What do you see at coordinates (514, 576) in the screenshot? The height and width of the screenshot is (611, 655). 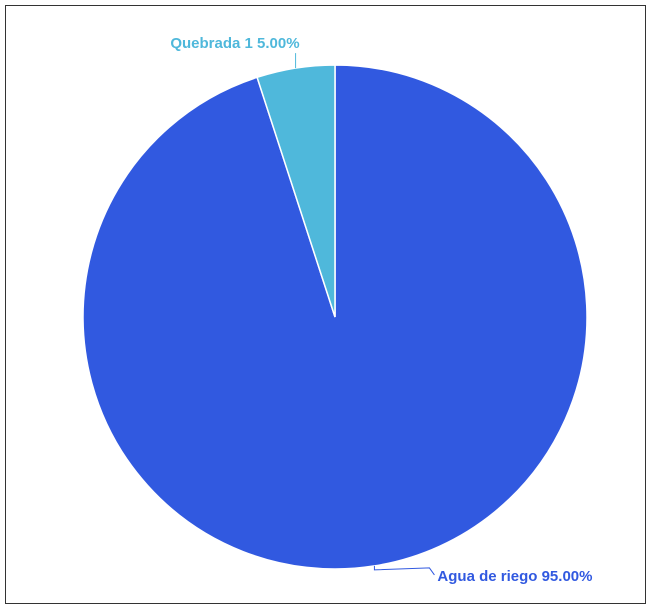 I see `slice-label-agua-de-riego: Agua de riego 95.00%` at bounding box center [514, 576].